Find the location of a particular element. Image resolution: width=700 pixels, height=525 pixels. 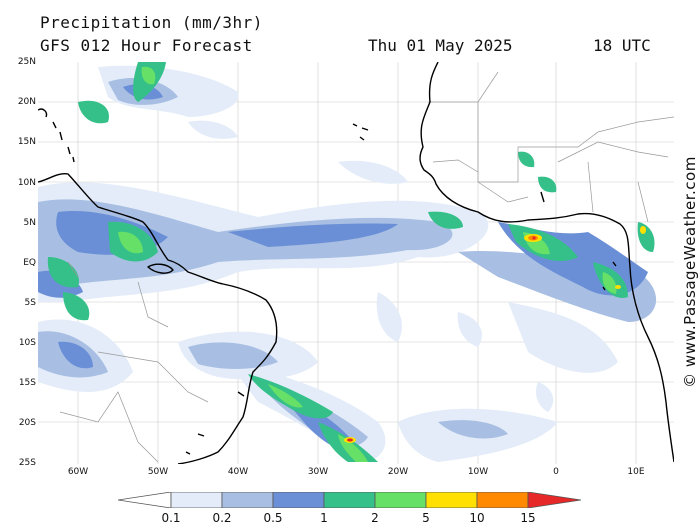

forecast-subtitle: GFS 012 Hour Forecast is located at coordinates (146, 45).